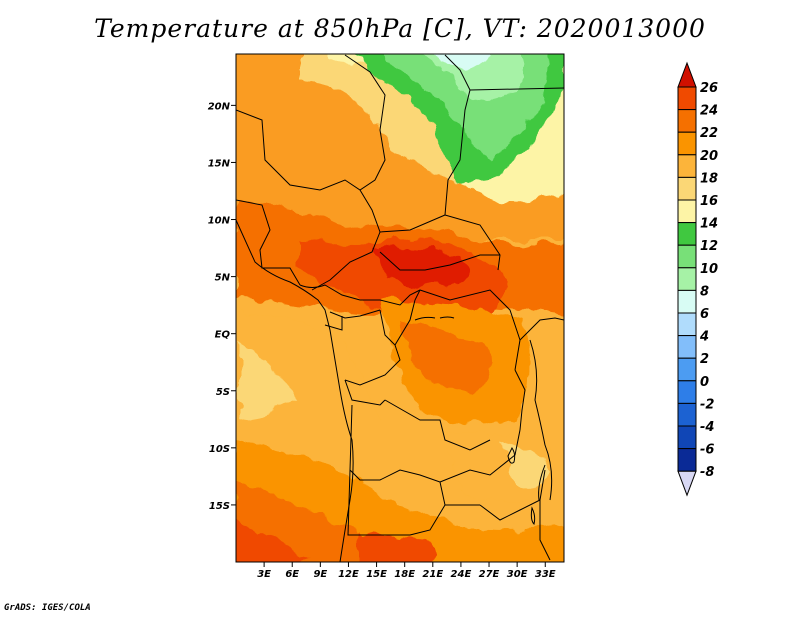 The width and height of the screenshot is (800, 618). Describe the element at coordinates (709, 269) in the screenshot. I see `colorbar-label: 10` at that location.